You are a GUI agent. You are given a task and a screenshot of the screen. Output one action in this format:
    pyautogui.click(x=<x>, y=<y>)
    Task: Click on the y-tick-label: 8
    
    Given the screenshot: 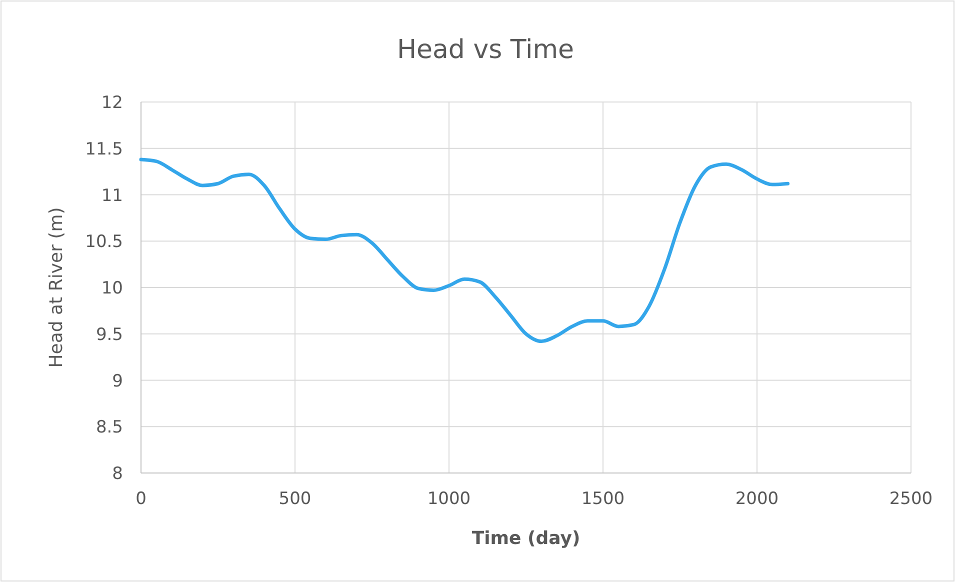 What is the action you would take?
    pyautogui.click(x=117, y=474)
    